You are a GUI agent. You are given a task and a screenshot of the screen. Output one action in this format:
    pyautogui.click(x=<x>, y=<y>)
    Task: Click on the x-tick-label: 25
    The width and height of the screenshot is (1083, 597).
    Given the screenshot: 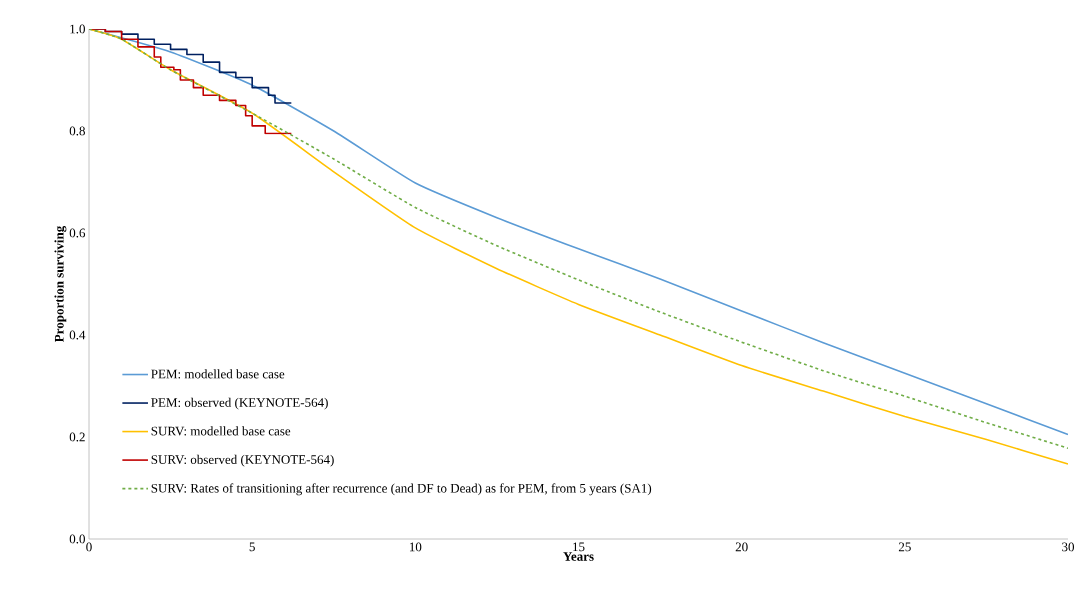 What is the action you would take?
    pyautogui.click(x=904, y=547)
    